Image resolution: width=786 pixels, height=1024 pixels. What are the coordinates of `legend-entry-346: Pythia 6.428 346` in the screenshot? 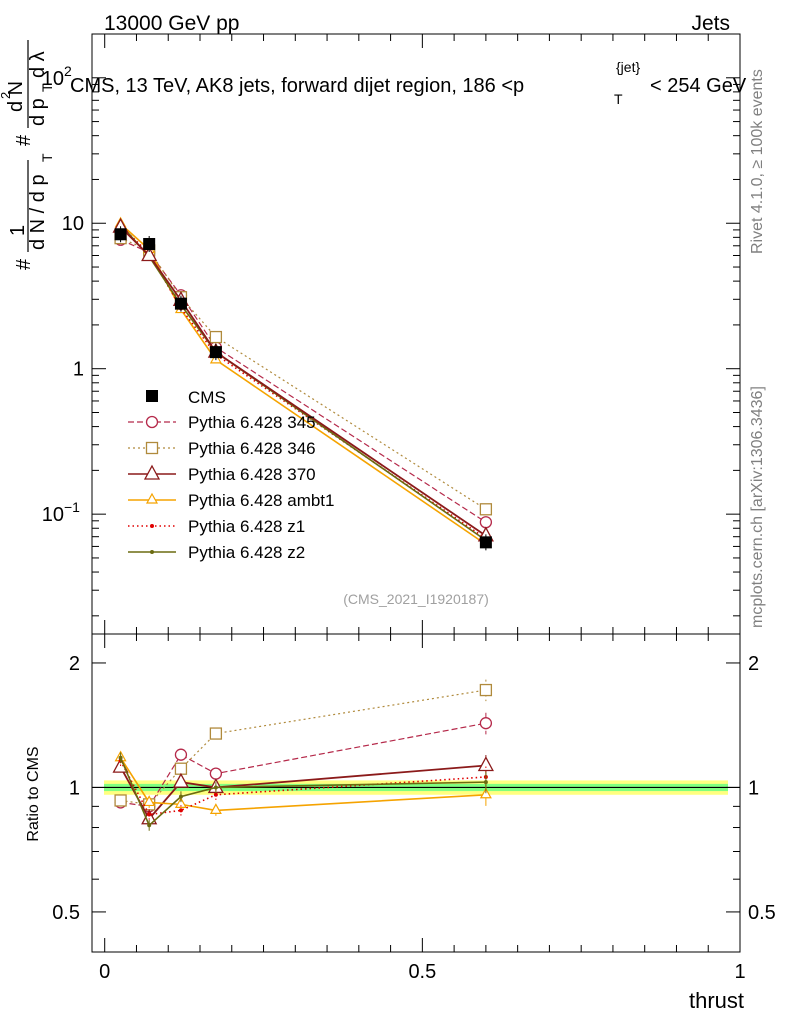 It's located at (222, 448).